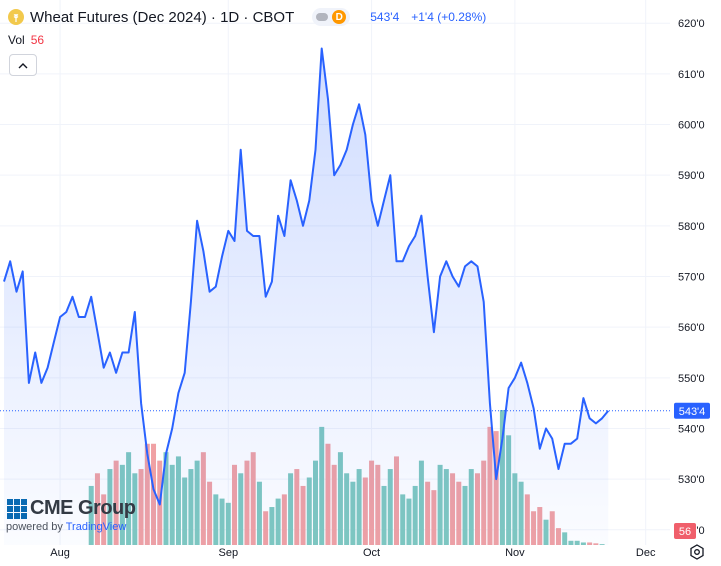 This screenshot has height=566, width=721. What do you see at coordinates (26, 40) in the screenshot?
I see `volume-legend: Vol 56` at bounding box center [26, 40].